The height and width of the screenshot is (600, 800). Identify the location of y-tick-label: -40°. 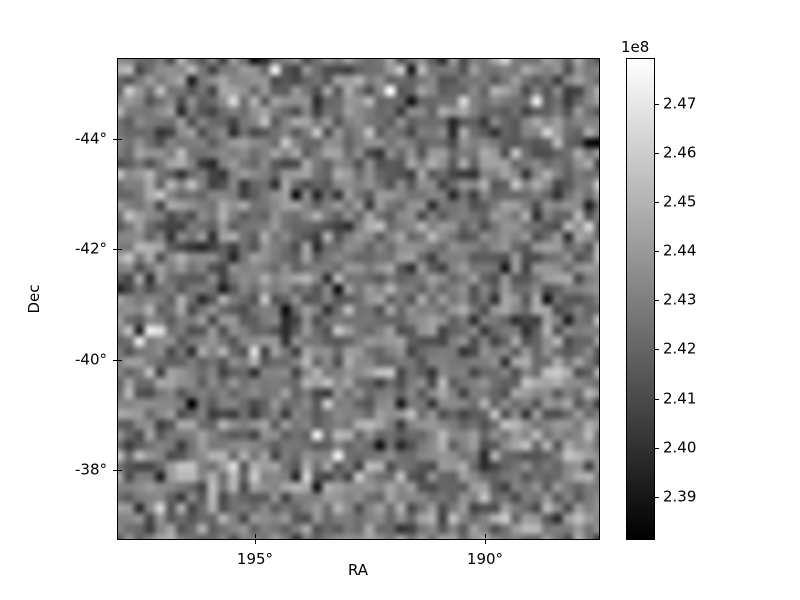
(91, 359).